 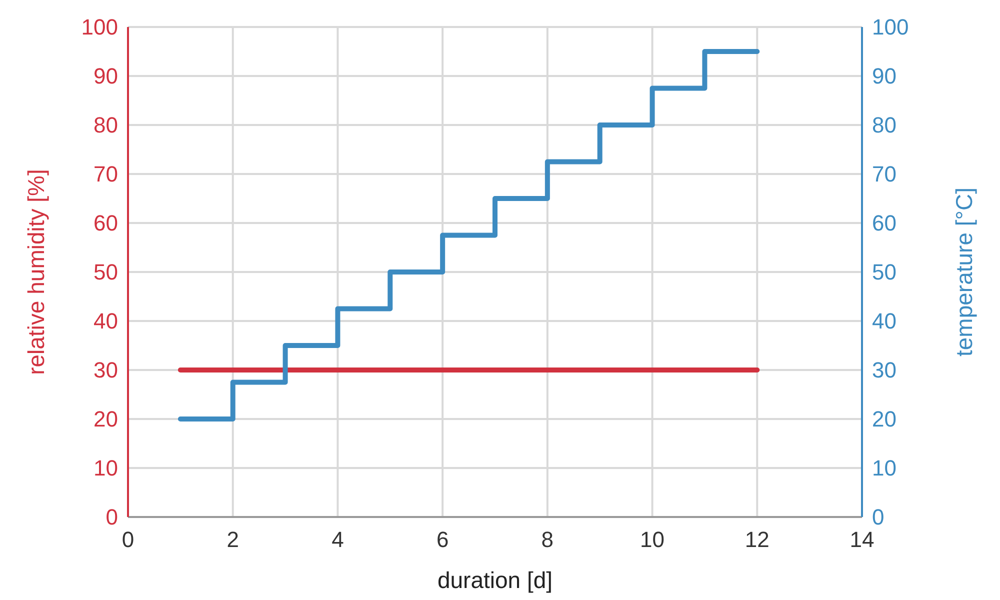 I want to click on x-tick-label: 12, so click(x=757, y=539).